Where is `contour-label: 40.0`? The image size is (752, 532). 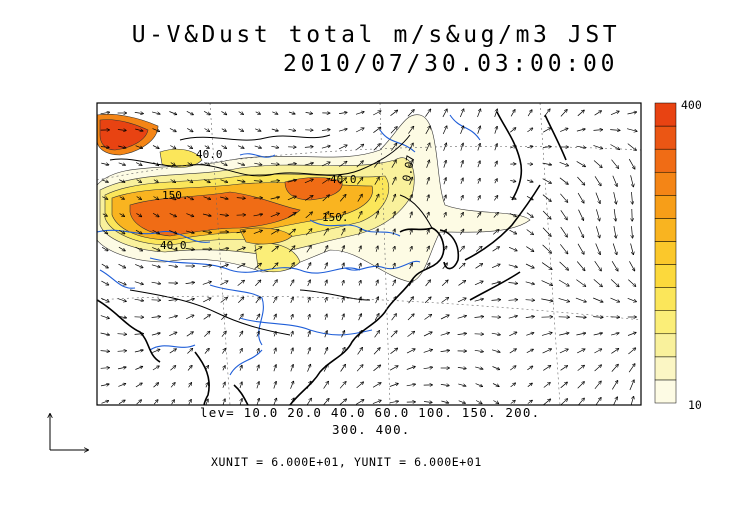 contour-label: 40.0 is located at coordinates (209, 154).